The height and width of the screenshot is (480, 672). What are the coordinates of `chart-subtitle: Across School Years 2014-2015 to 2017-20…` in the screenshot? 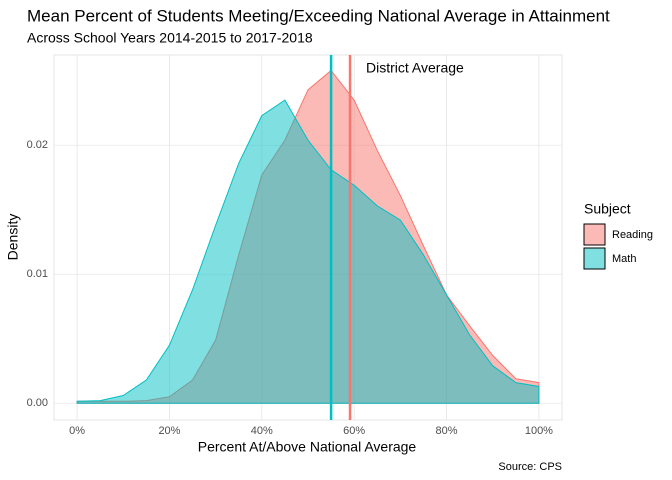 It's located at (170, 38).